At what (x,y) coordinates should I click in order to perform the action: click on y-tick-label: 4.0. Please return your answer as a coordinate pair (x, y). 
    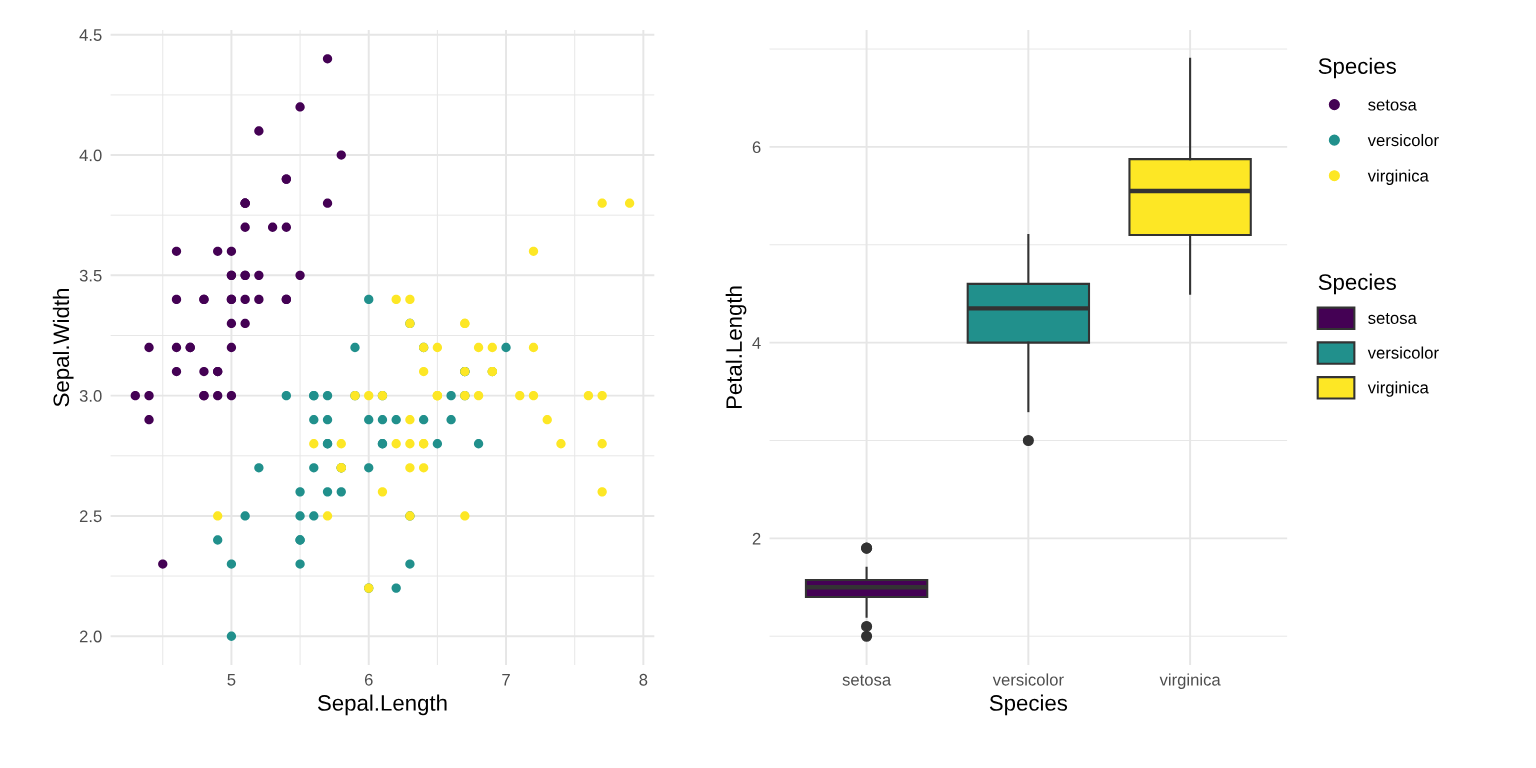
    Looking at the image, I should click on (90, 155).